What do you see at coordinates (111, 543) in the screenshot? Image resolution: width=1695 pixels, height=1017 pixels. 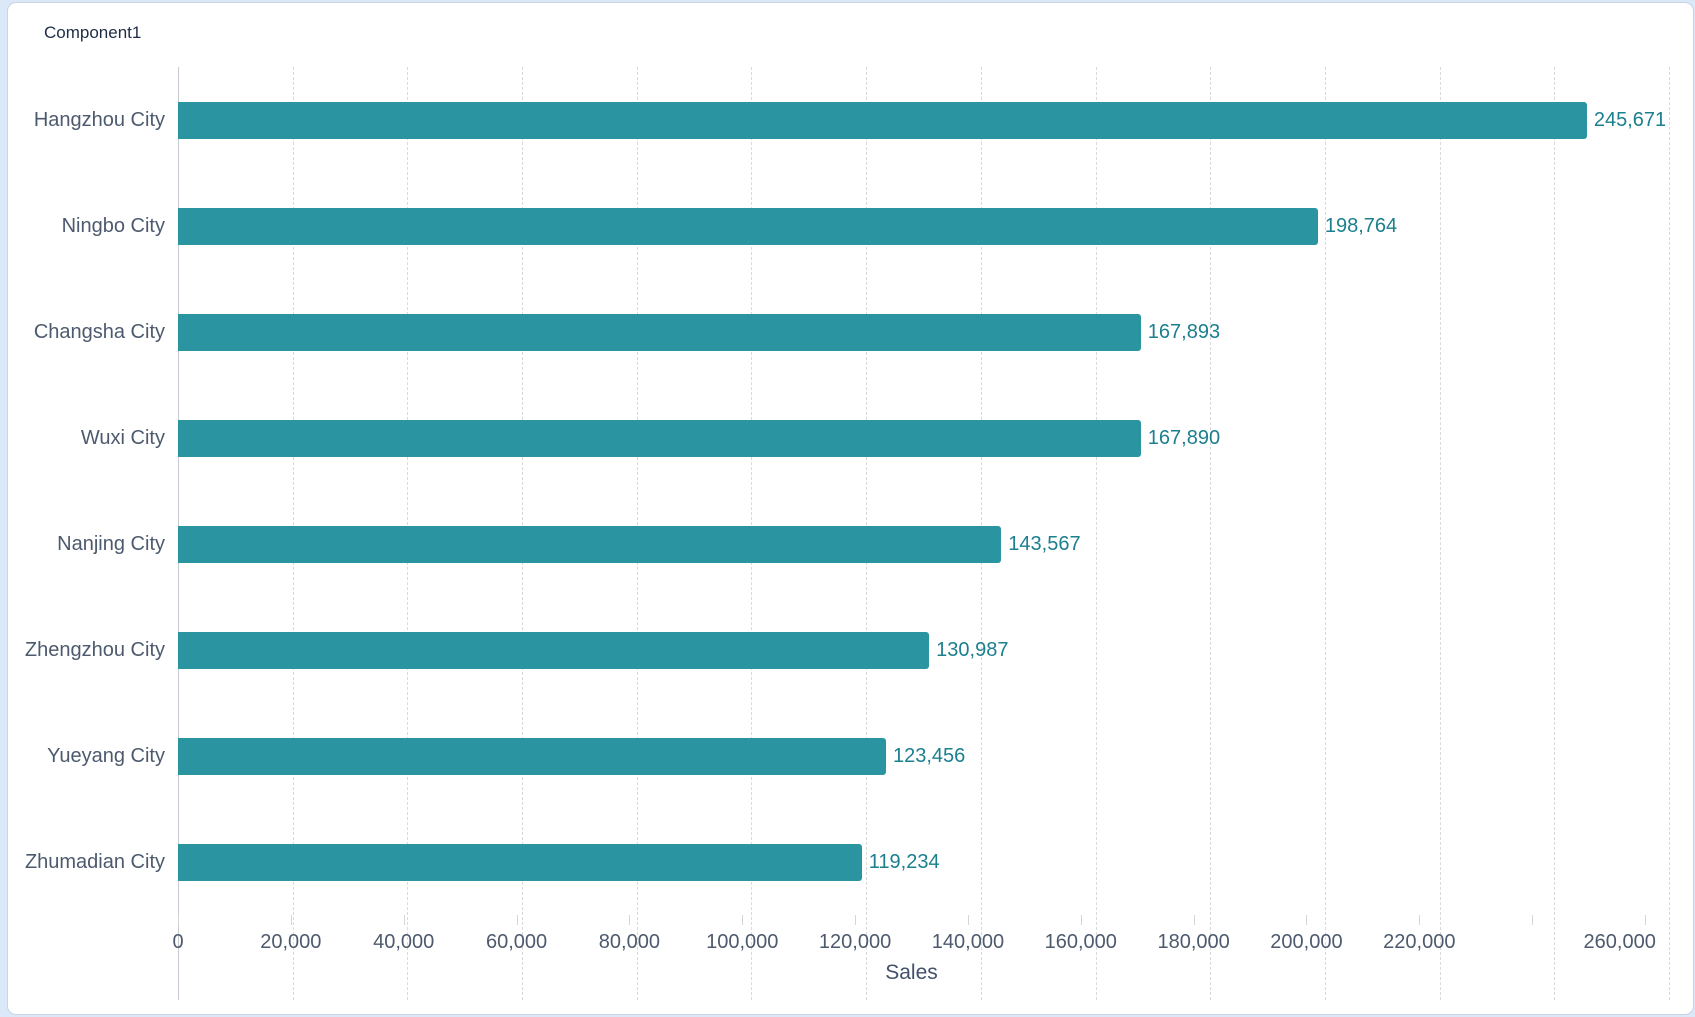 I see `category-label: Nanjing City` at bounding box center [111, 543].